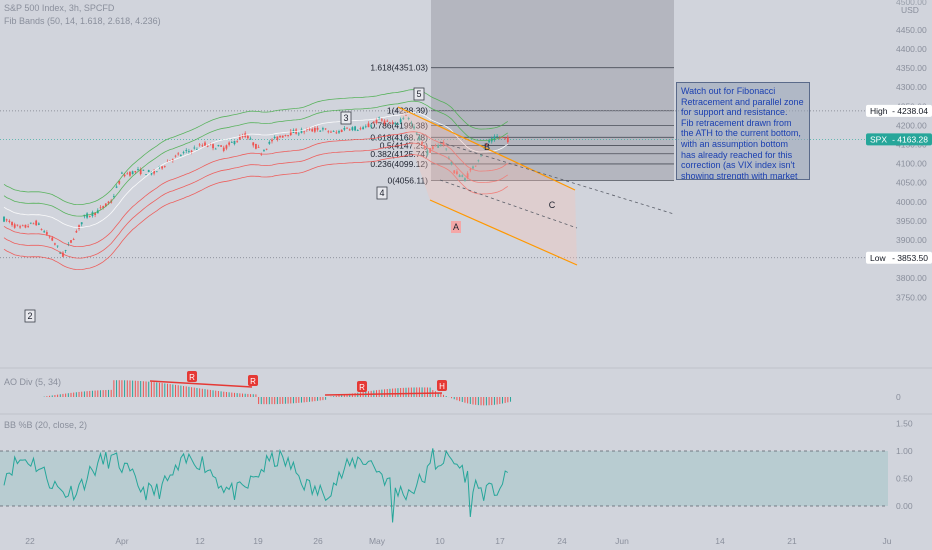 The height and width of the screenshot is (550, 932). What do you see at coordinates (911, 183) in the screenshot?
I see `price-tick-label: 4050.00` at bounding box center [911, 183].